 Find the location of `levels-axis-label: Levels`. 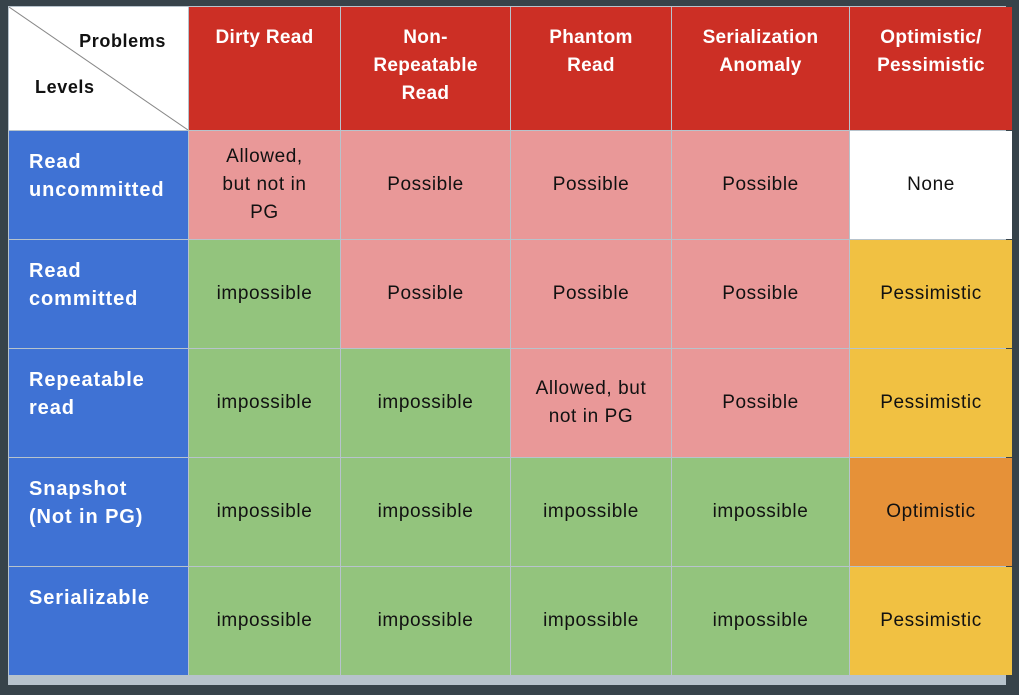

levels-axis-label: Levels is located at coordinates (65, 87).